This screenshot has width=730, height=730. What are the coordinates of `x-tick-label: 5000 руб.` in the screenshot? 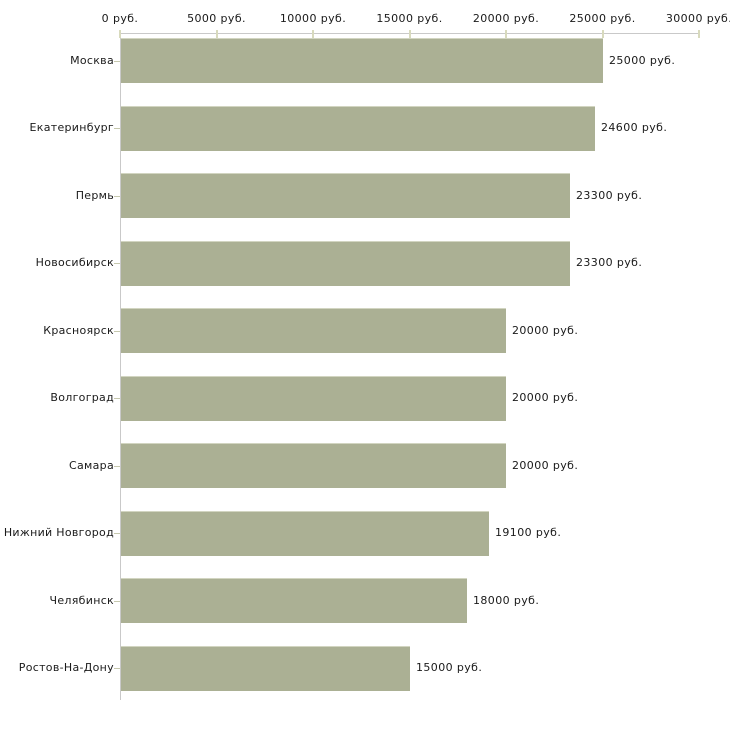 It's located at (216, 18).